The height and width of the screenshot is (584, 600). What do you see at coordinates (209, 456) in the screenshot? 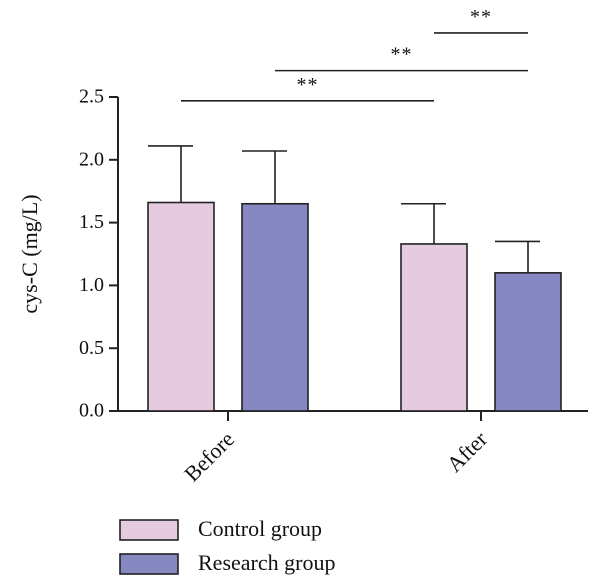
I see `x-tick-label: Before` at bounding box center [209, 456].